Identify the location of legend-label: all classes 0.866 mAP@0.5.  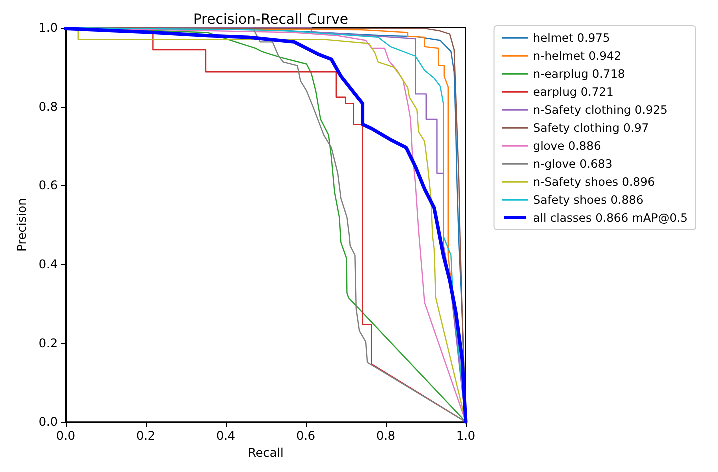
(610, 218).